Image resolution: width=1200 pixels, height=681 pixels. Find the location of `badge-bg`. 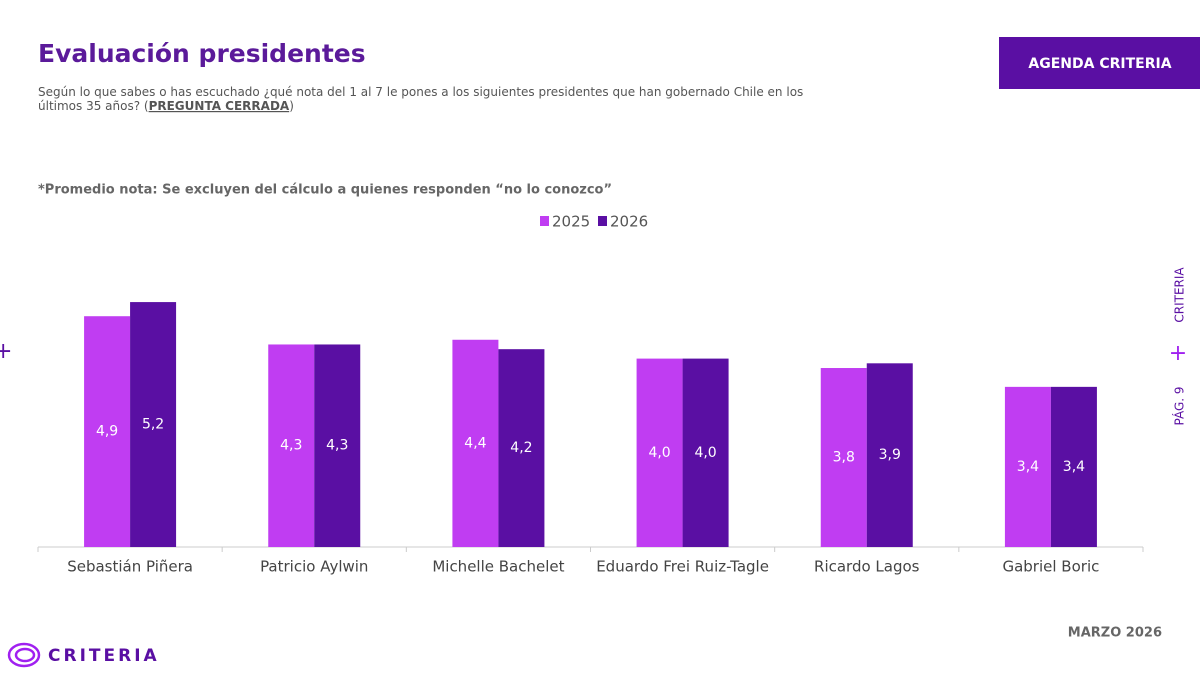

badge-bg is located at coordinates (1099, 63).